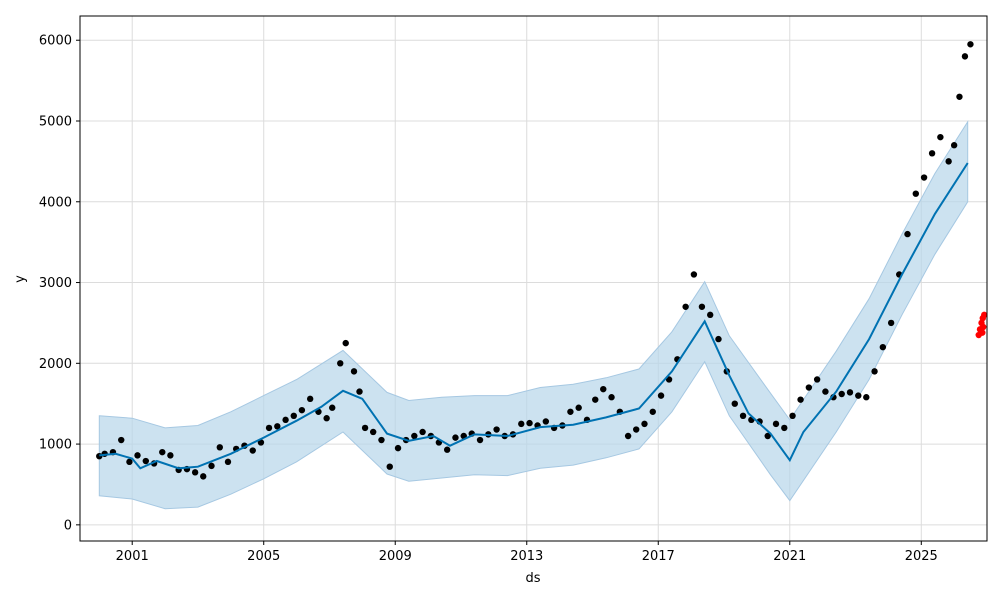  I want to click on x-tick-label: 2021, so click(789, 556).